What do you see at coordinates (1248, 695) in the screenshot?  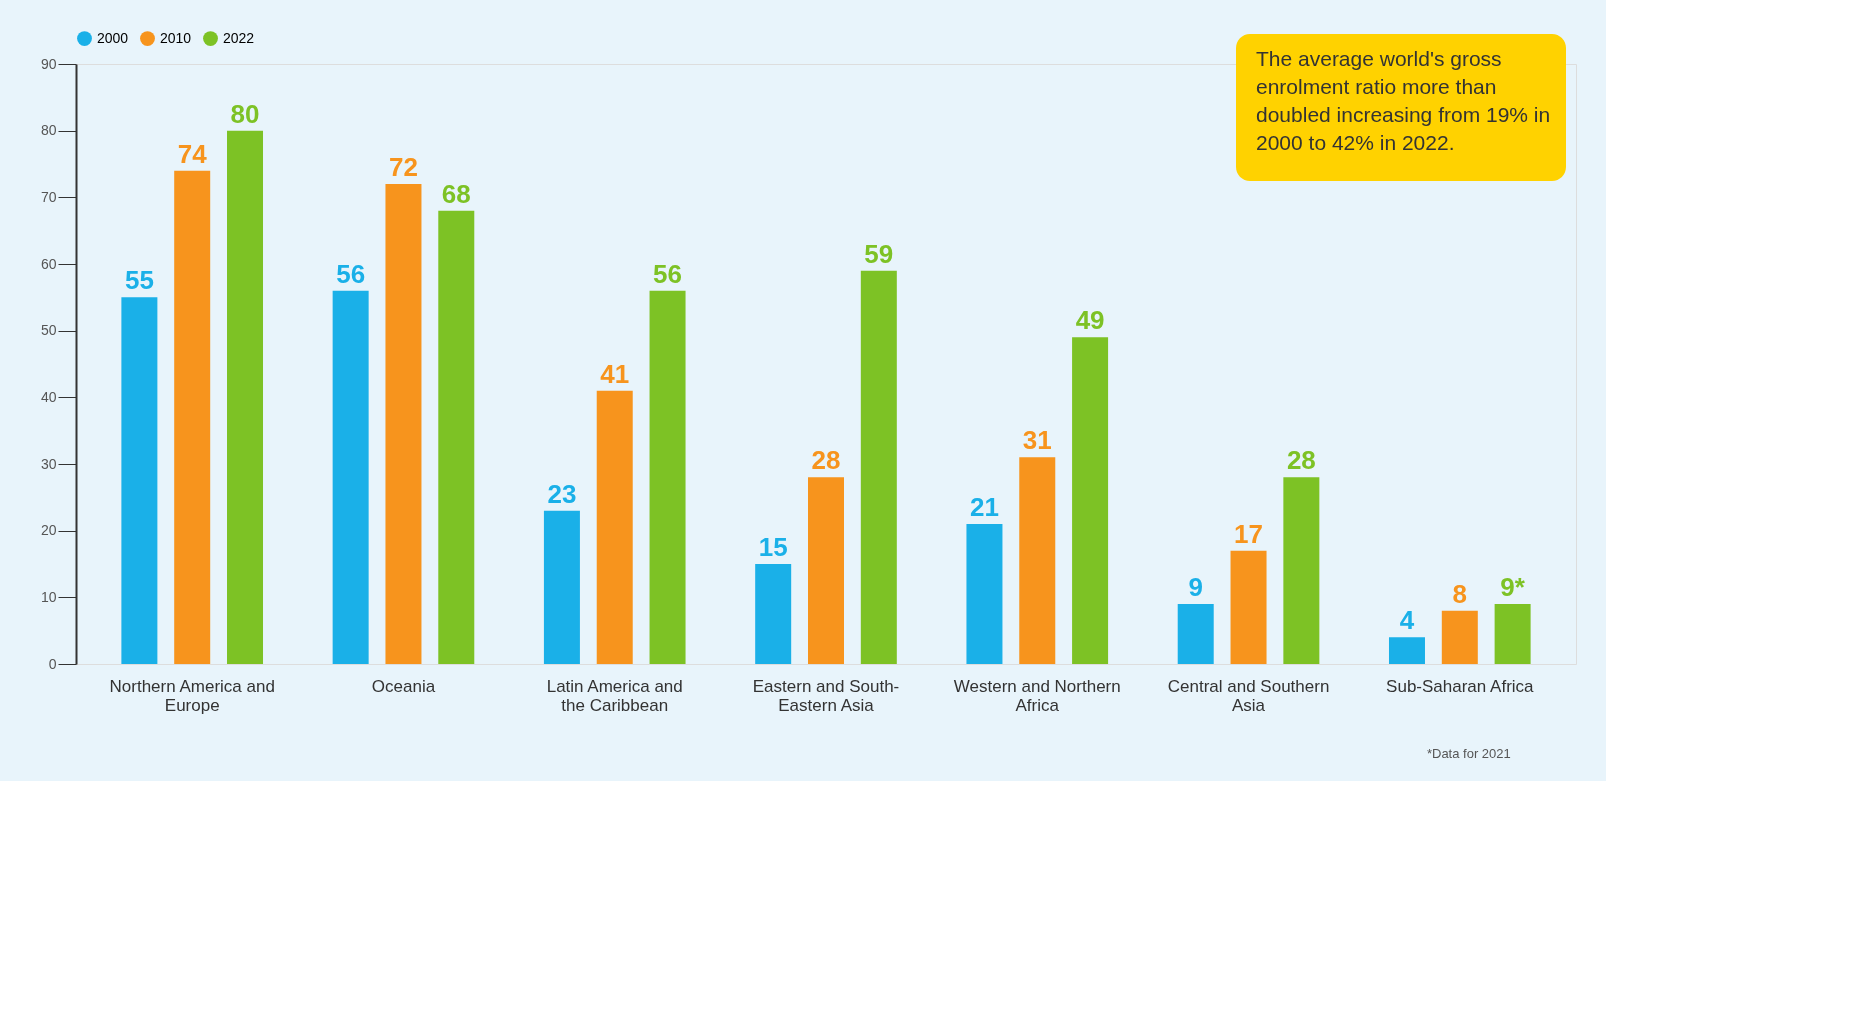 I see `x-tick-label: Central and Southern Asia` at bounding box center [1248, 695].